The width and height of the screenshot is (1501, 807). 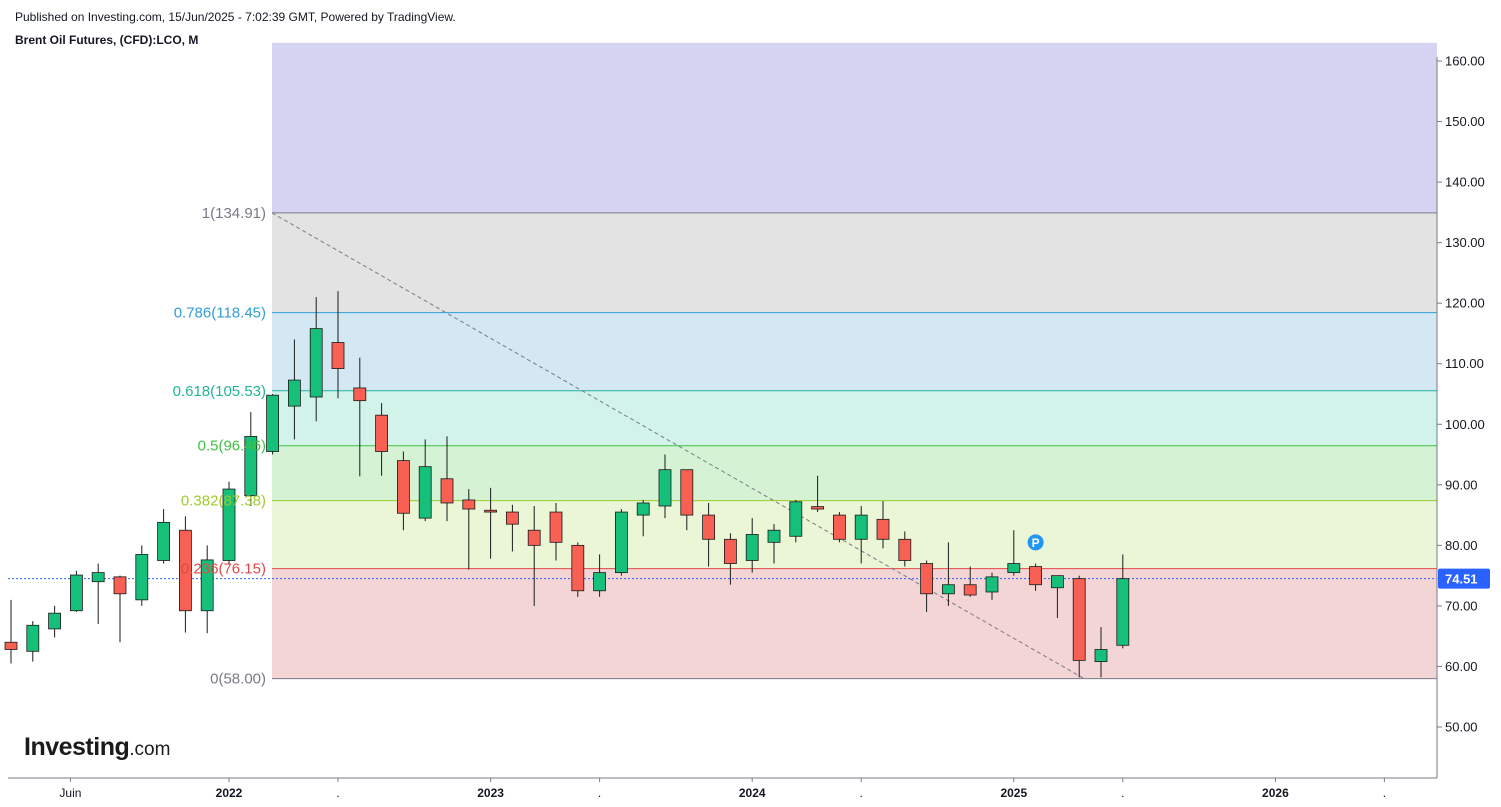 What do you see at coordinates (1461, 484) in the screenshot?
I see `y-axis-tick-label: 90.00` at bounding box center [1461, 484].